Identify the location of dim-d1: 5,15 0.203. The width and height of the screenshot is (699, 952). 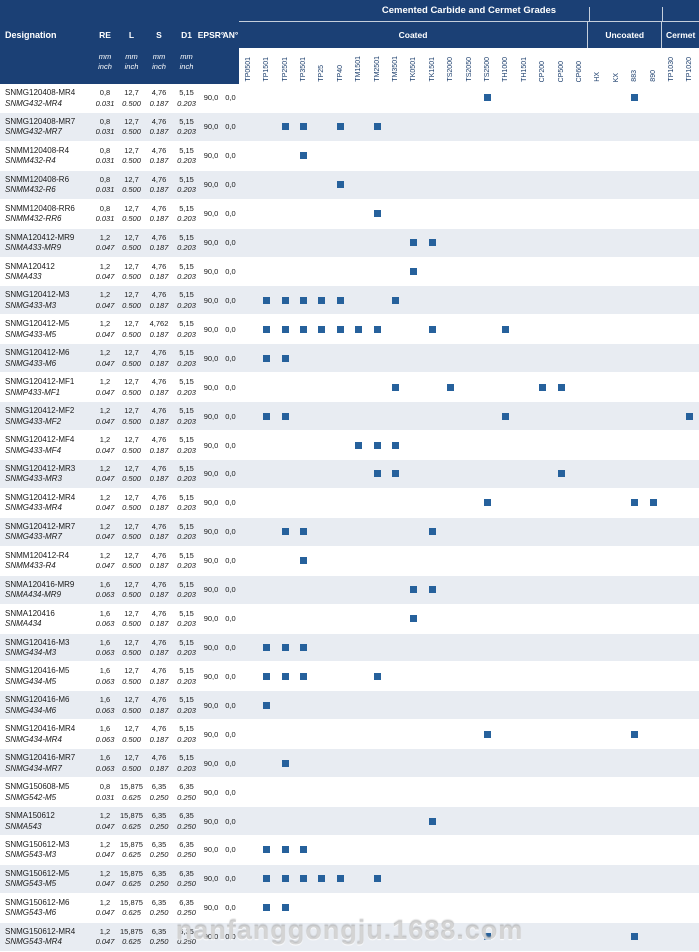
(186, 184).